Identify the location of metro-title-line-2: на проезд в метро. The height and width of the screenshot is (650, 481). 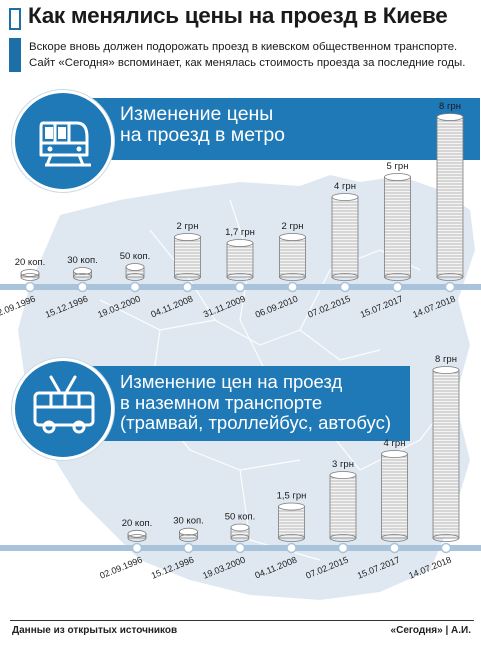
(203, 135).